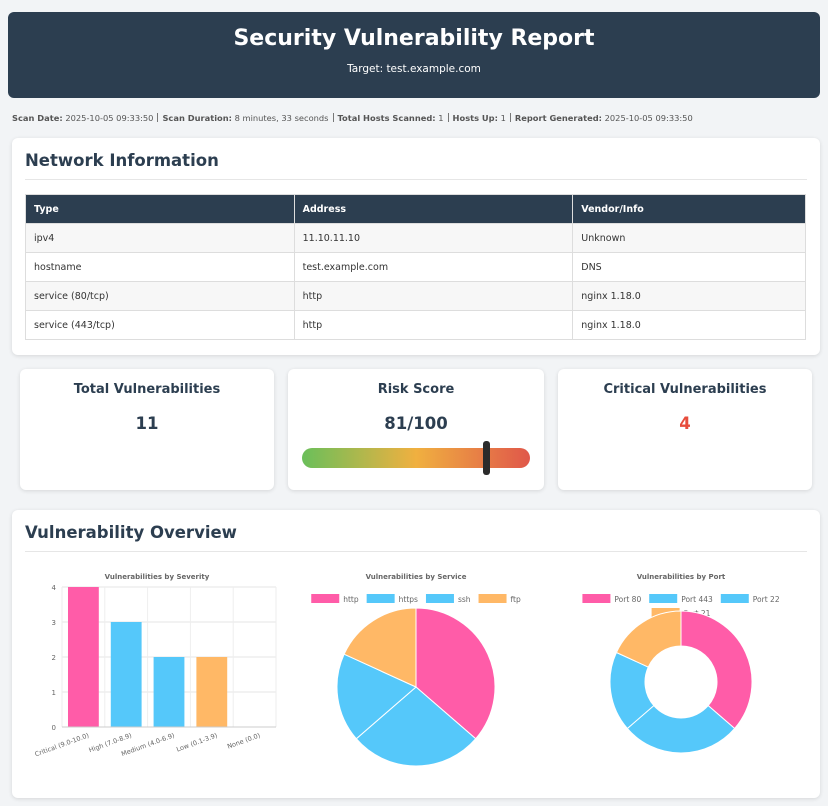 This screenshot has height=806, width=828. I want to click on y-tick-label: 3, so click(54, 623).